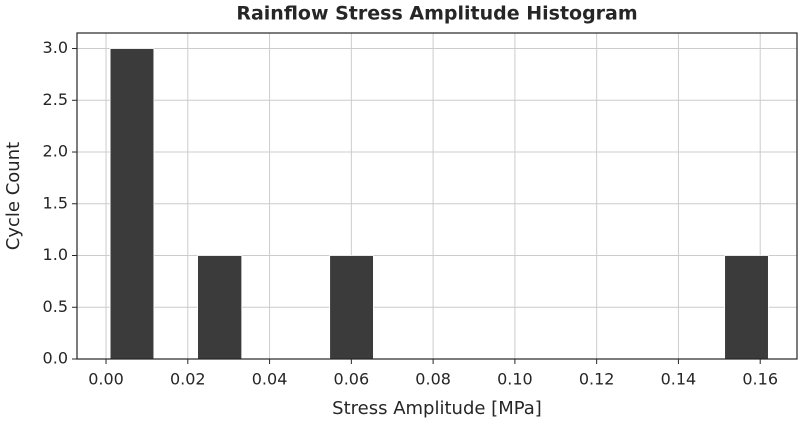 The width and height of the screenshot is (800, 430). What do you see at coordinates (55, 151) in the screenshot?
I see `y-tick-label: 2.0` at bounding box center [55, 151].